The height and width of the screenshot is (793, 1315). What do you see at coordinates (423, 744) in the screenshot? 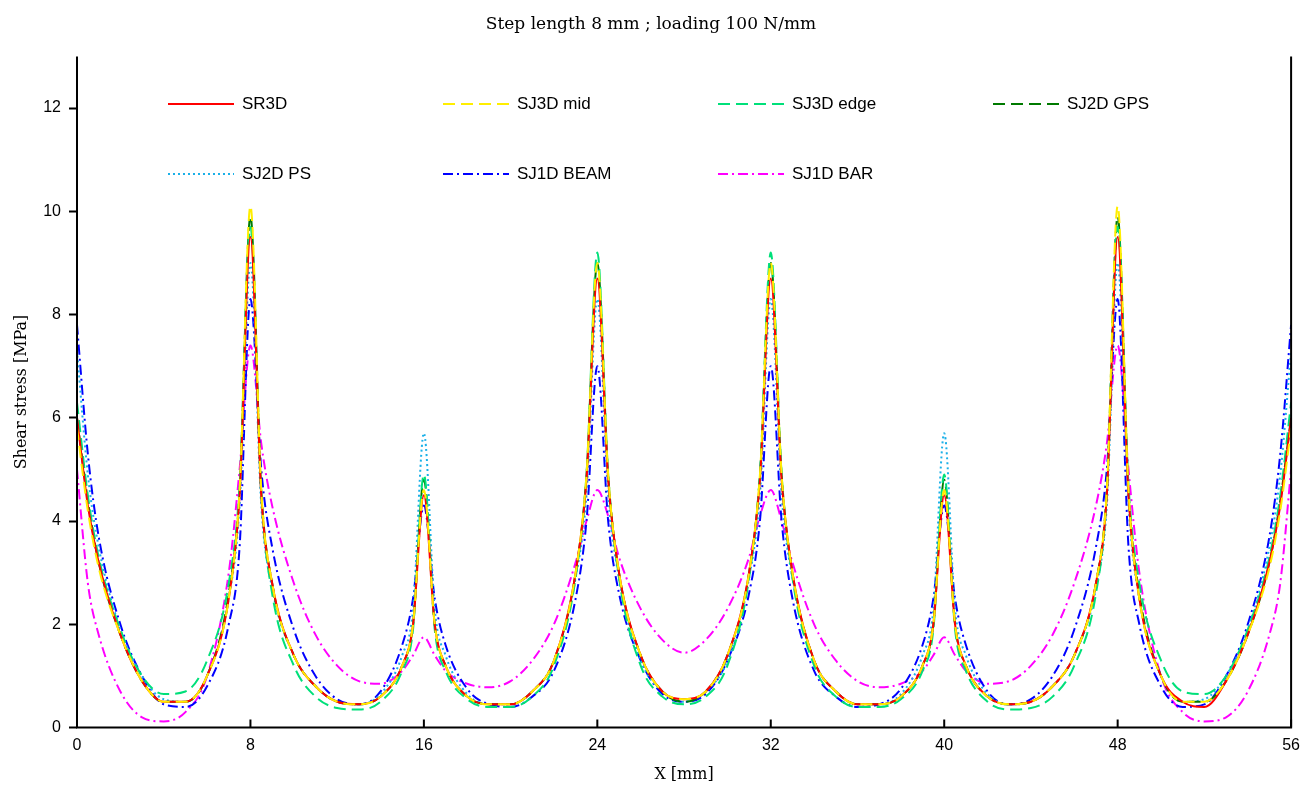
I see `x-tick-label: 16` at bounding box center [423, 744].